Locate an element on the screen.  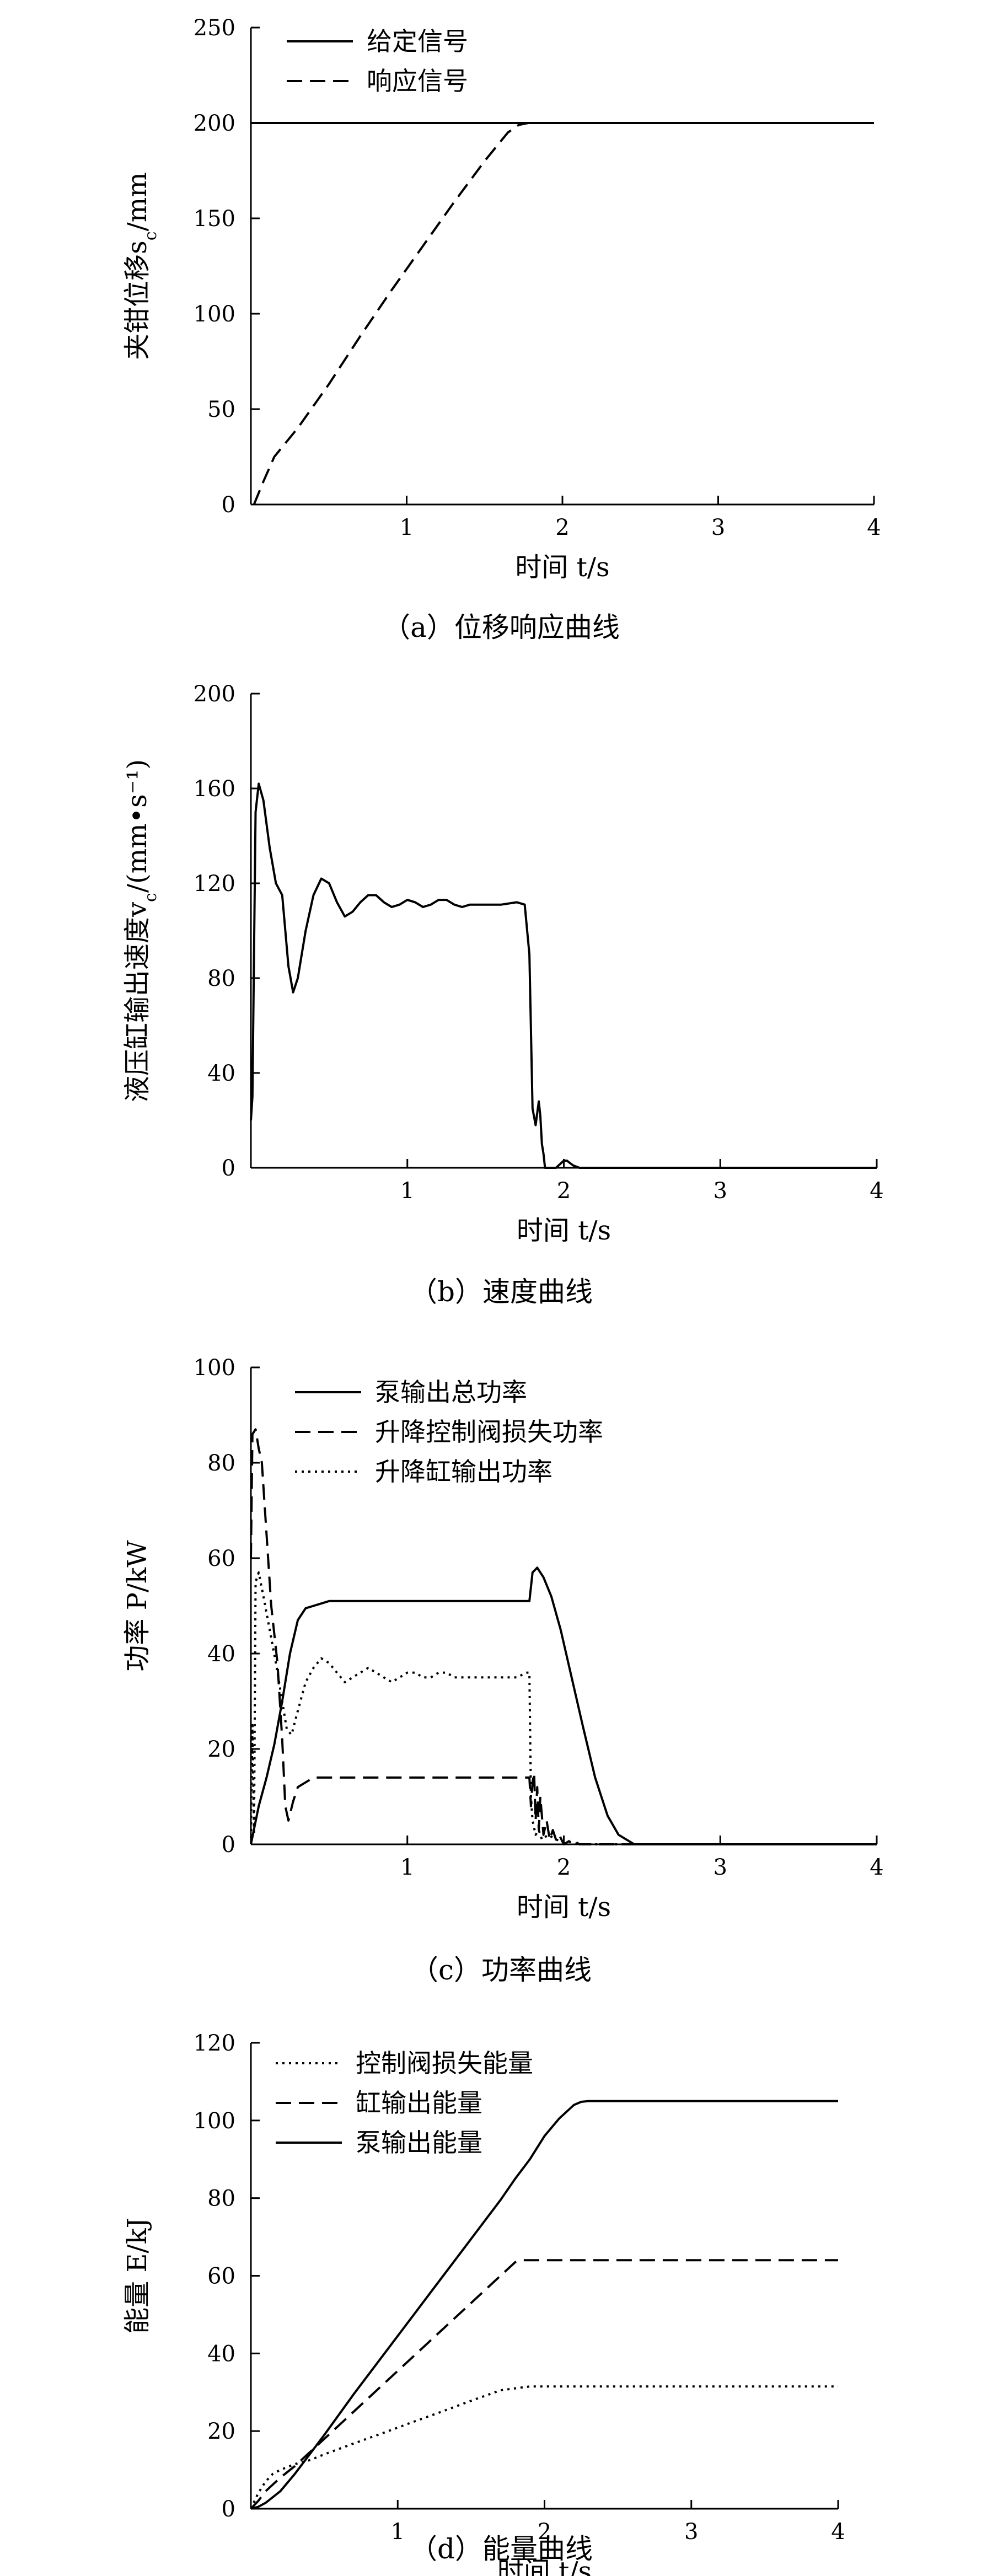
legend-label: 缸输出能量 is located at coordinates (419, 2103).